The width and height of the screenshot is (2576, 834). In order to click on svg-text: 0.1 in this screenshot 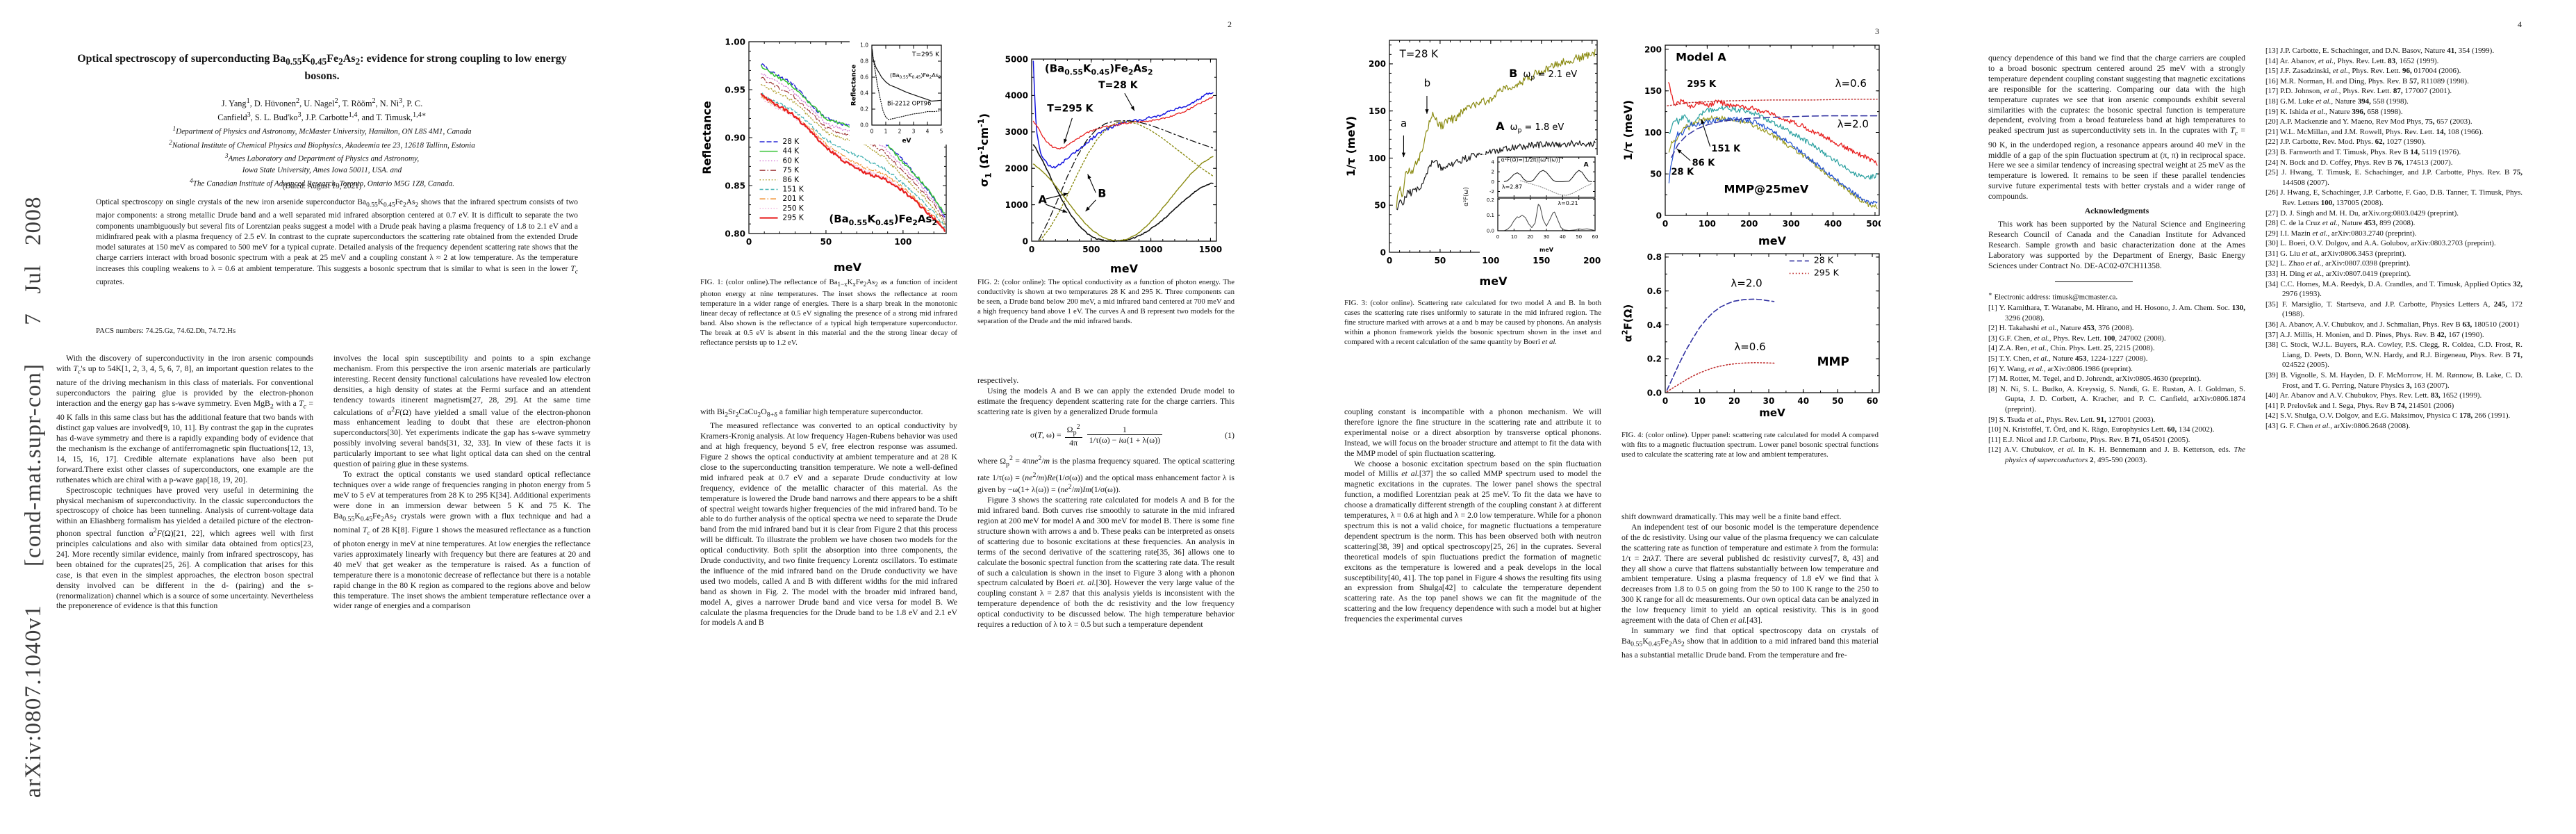, I will do `click(1491, 215)`.